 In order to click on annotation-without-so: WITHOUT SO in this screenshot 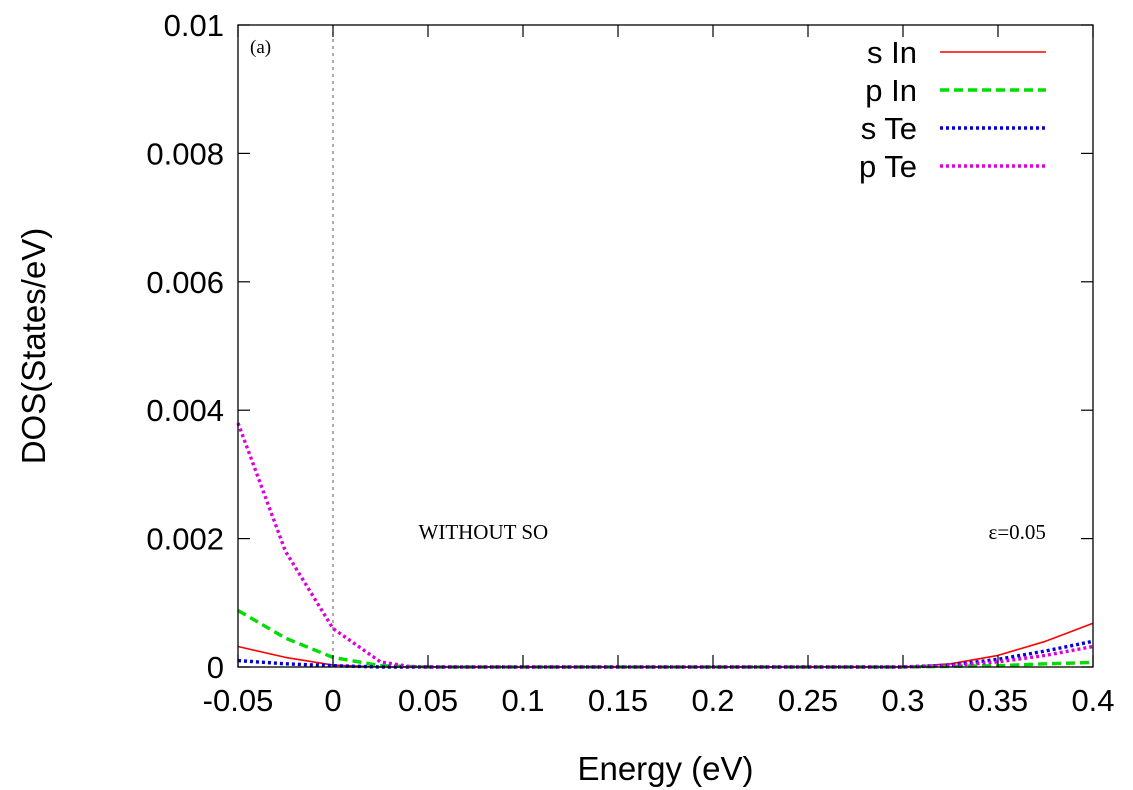, I will do `click(484, 532)`.